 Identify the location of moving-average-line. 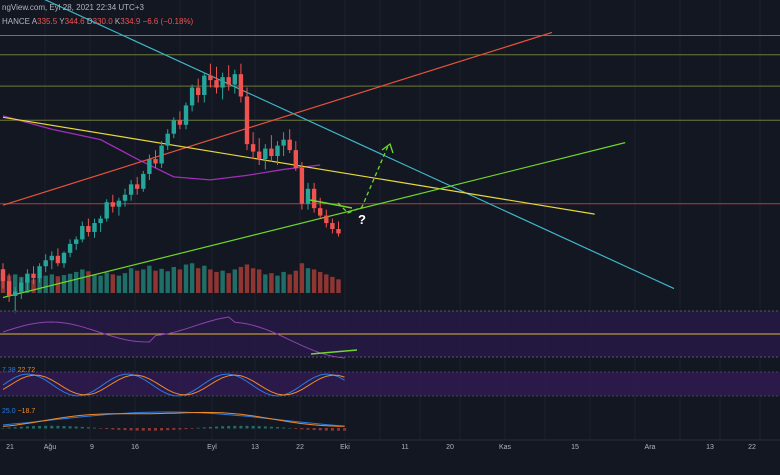
(161, 148).